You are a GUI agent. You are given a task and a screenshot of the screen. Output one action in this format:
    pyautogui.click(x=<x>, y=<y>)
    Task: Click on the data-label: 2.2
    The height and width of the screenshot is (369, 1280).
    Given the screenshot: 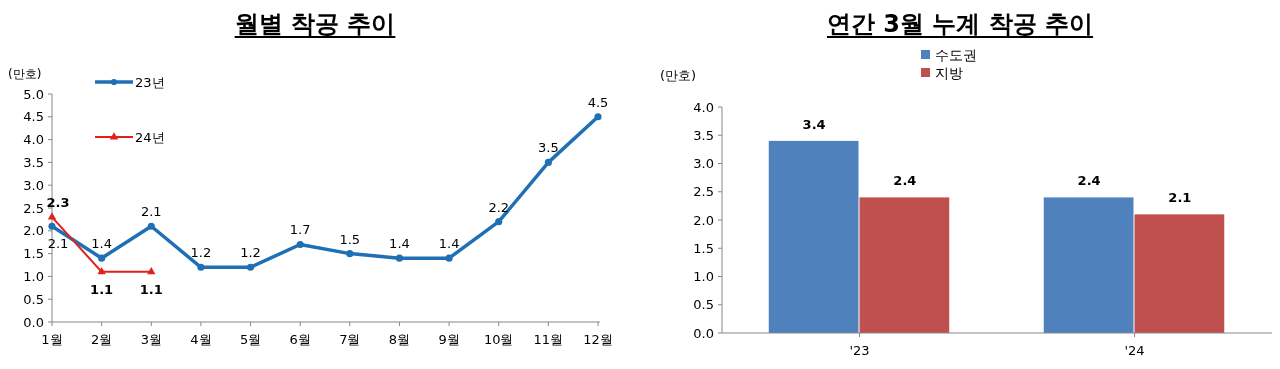 What is the action you would take?
    pyautogui.click(x=499, y=207)
    